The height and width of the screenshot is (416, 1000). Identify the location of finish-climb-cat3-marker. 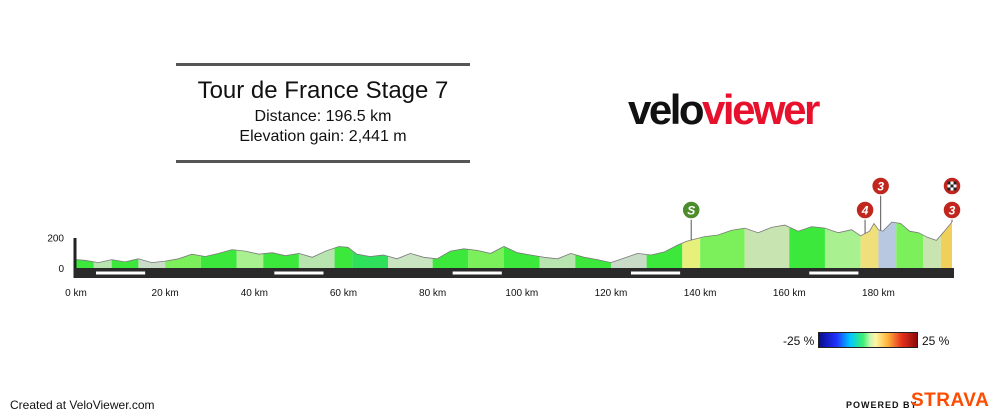
(952, 210).